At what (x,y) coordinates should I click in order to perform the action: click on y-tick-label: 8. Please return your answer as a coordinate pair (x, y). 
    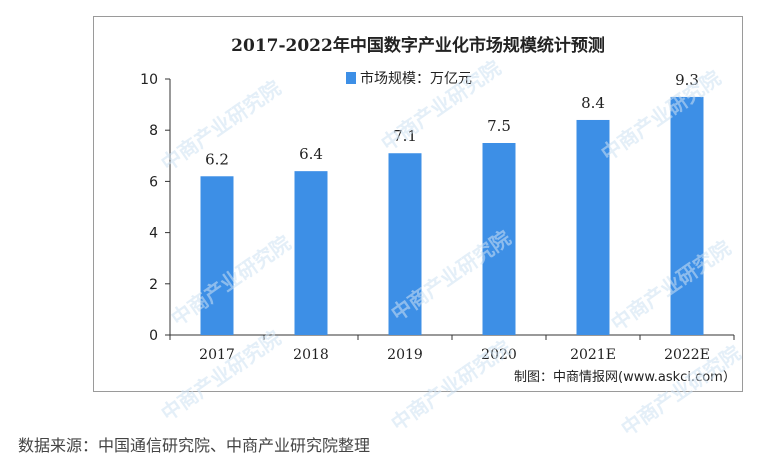
    Looking at the image, I should click on (153, 131).